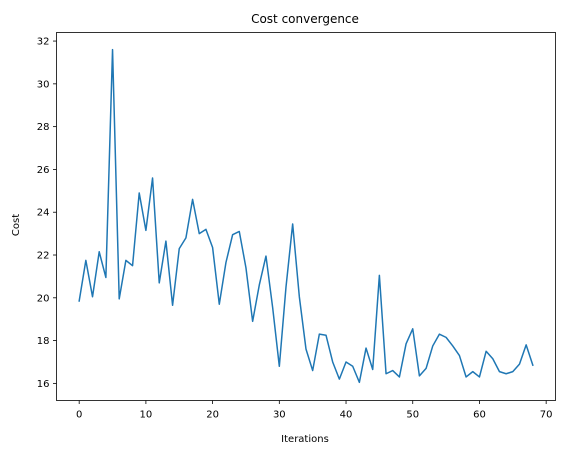  Describe the element at coordinates (346, 415) in the screenshot. I see `x-tick-label: 40` at that location.